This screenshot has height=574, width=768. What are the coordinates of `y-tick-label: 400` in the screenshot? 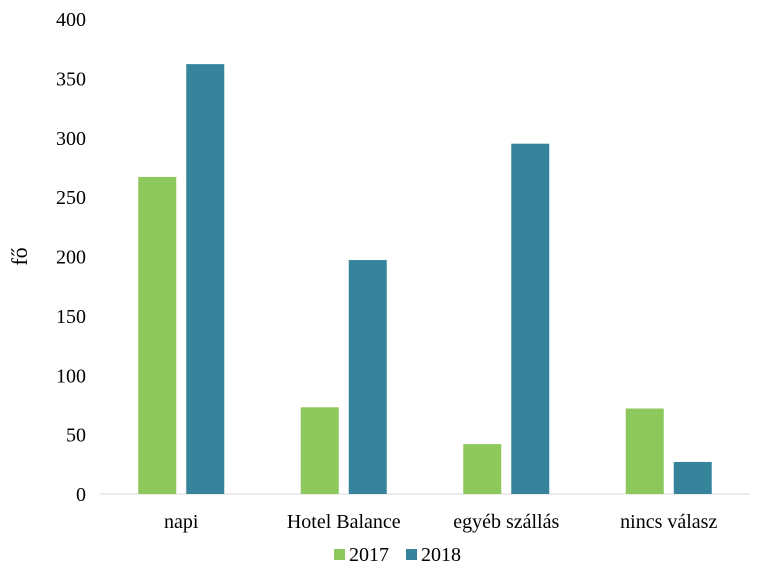 It's located at (71, 20).